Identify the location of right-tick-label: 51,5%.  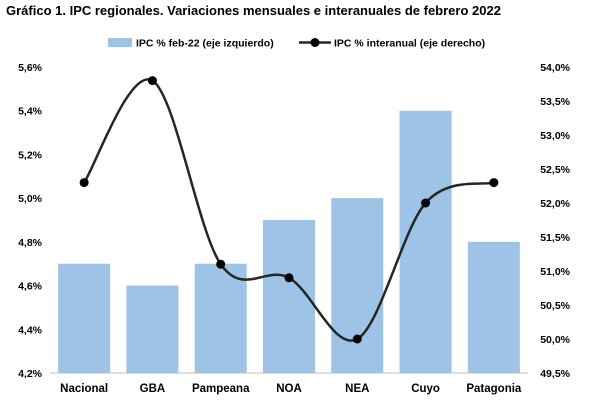
(555, 238).